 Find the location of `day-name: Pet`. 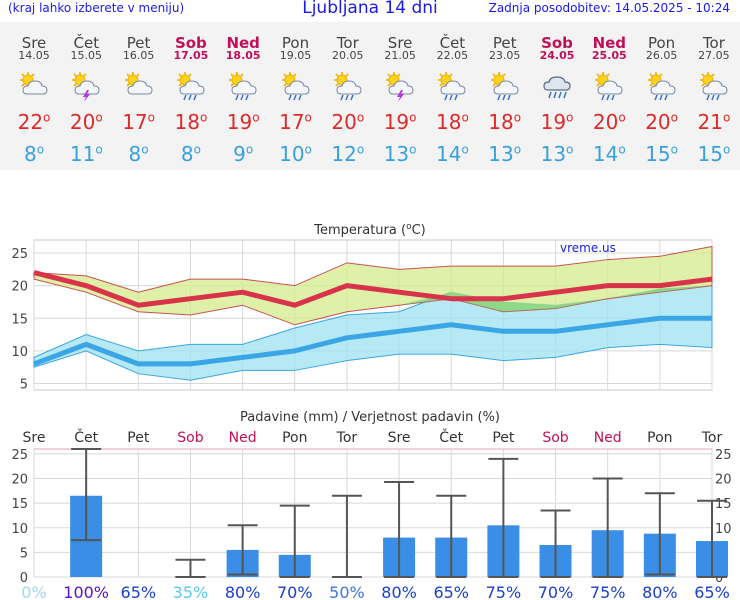

day-name: Pet is located at coordinates (138, 43).